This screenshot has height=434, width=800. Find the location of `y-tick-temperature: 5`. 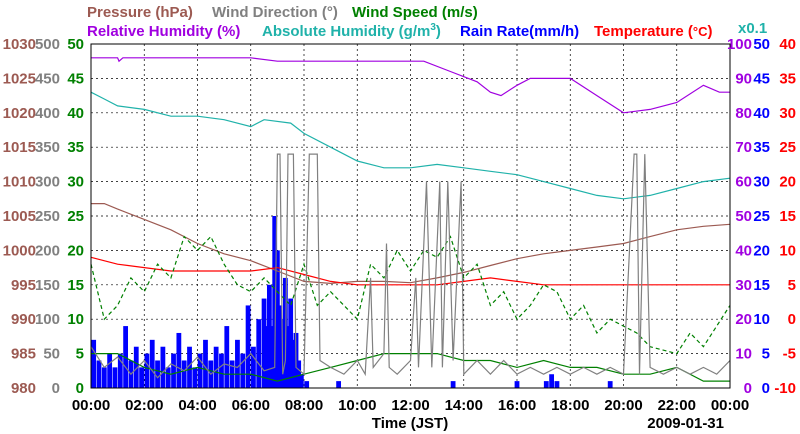

y-tick-temperature: 5 is located at coordinates (792, 285).